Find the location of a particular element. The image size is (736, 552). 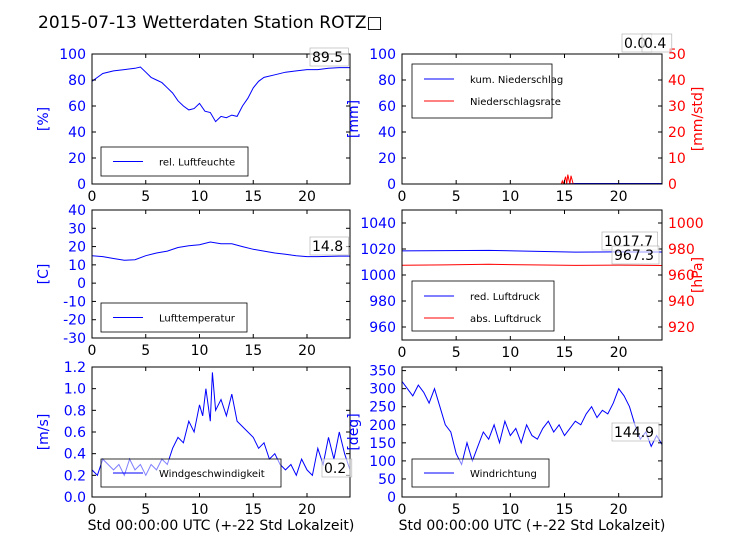

y-tick-label: -10 is located at coordinates (74, 302).